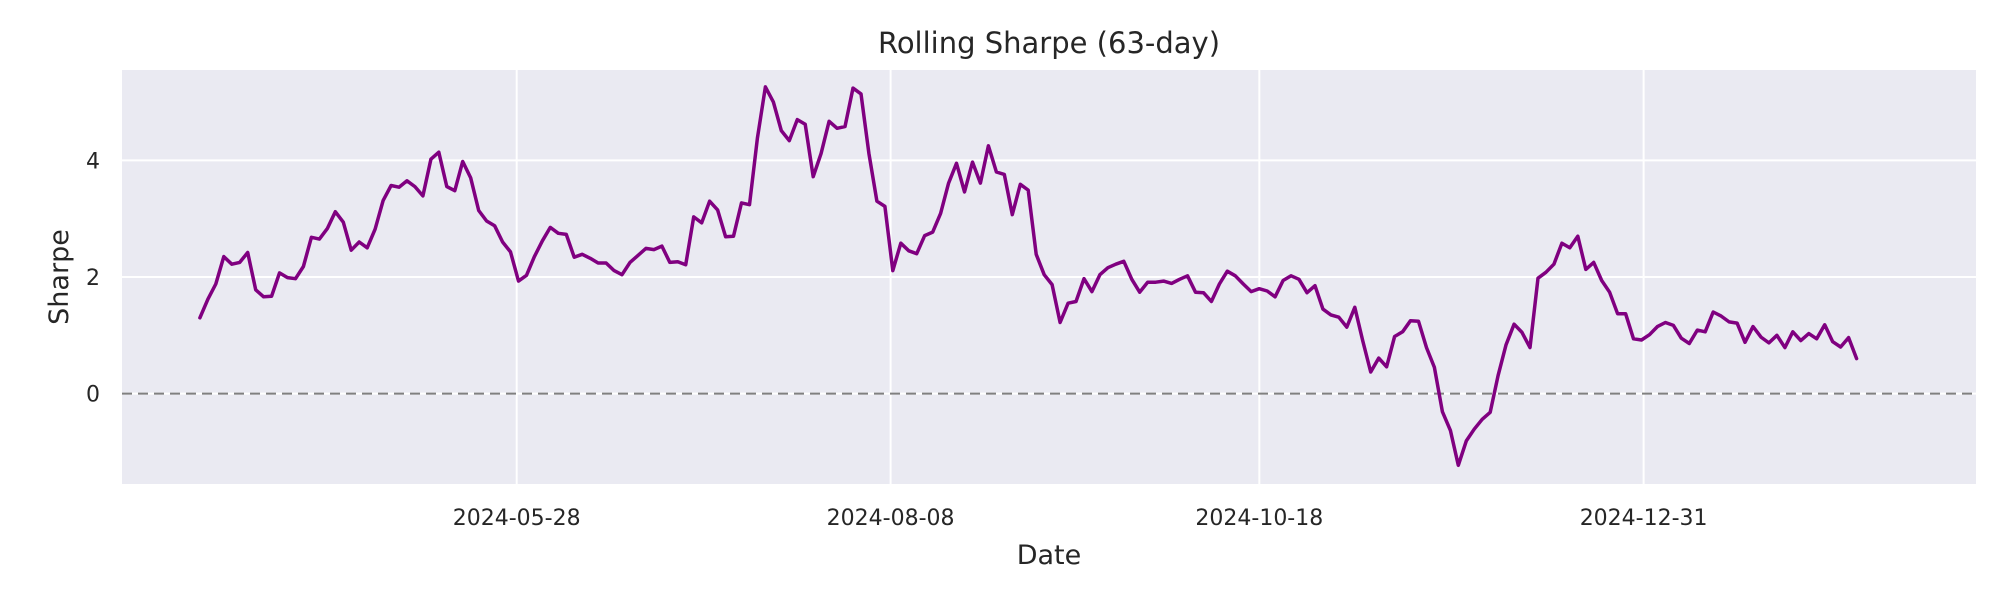 This screenshot has height=600, width=2000. What do you see at coordinates (93, 161) in the screenshot?
I see `y-tick-label-2: 4` at bounding box center [93, 161].